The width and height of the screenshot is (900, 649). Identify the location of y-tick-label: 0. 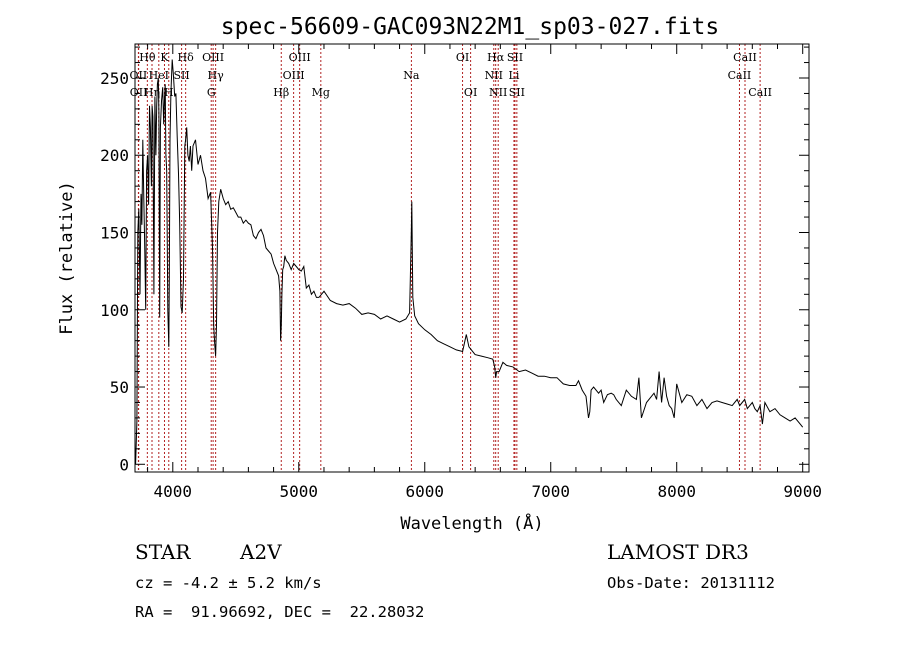
(124, 464).